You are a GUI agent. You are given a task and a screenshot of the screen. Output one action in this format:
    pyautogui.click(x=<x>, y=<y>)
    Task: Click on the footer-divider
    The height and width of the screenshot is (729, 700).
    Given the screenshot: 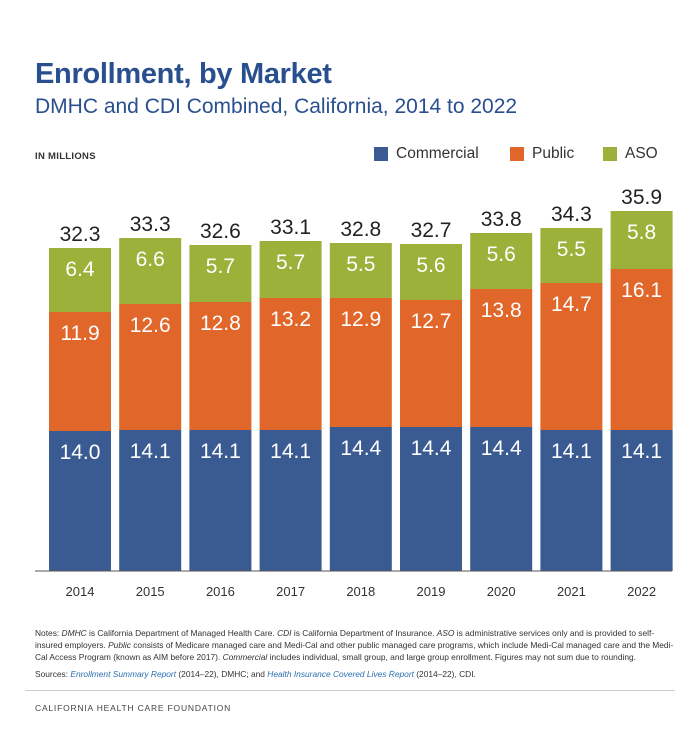 What is the action you would take?
    pyautogui.click(x=350, y=690)
    